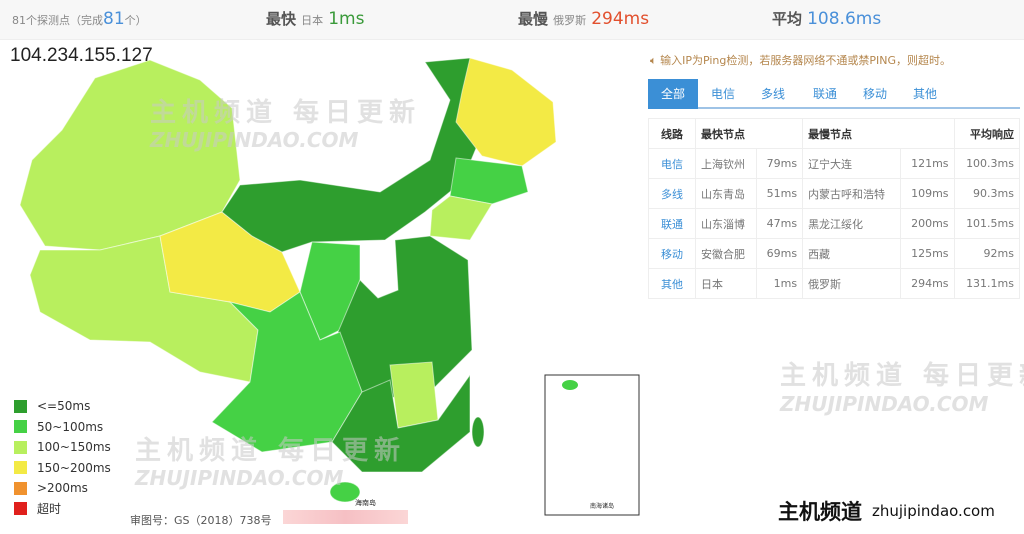 This screenshot has height=534, width=1024. What do you see at coordinates (345, 492) in the screenshot?
I see `region-hainan` at bounding box center [345, 492].